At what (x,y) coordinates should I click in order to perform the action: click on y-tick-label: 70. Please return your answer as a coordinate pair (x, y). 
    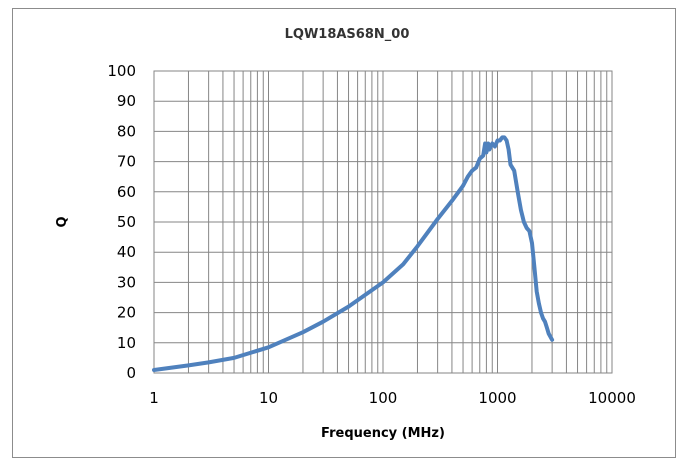
    Looking at the image, I should click on (126, 162).